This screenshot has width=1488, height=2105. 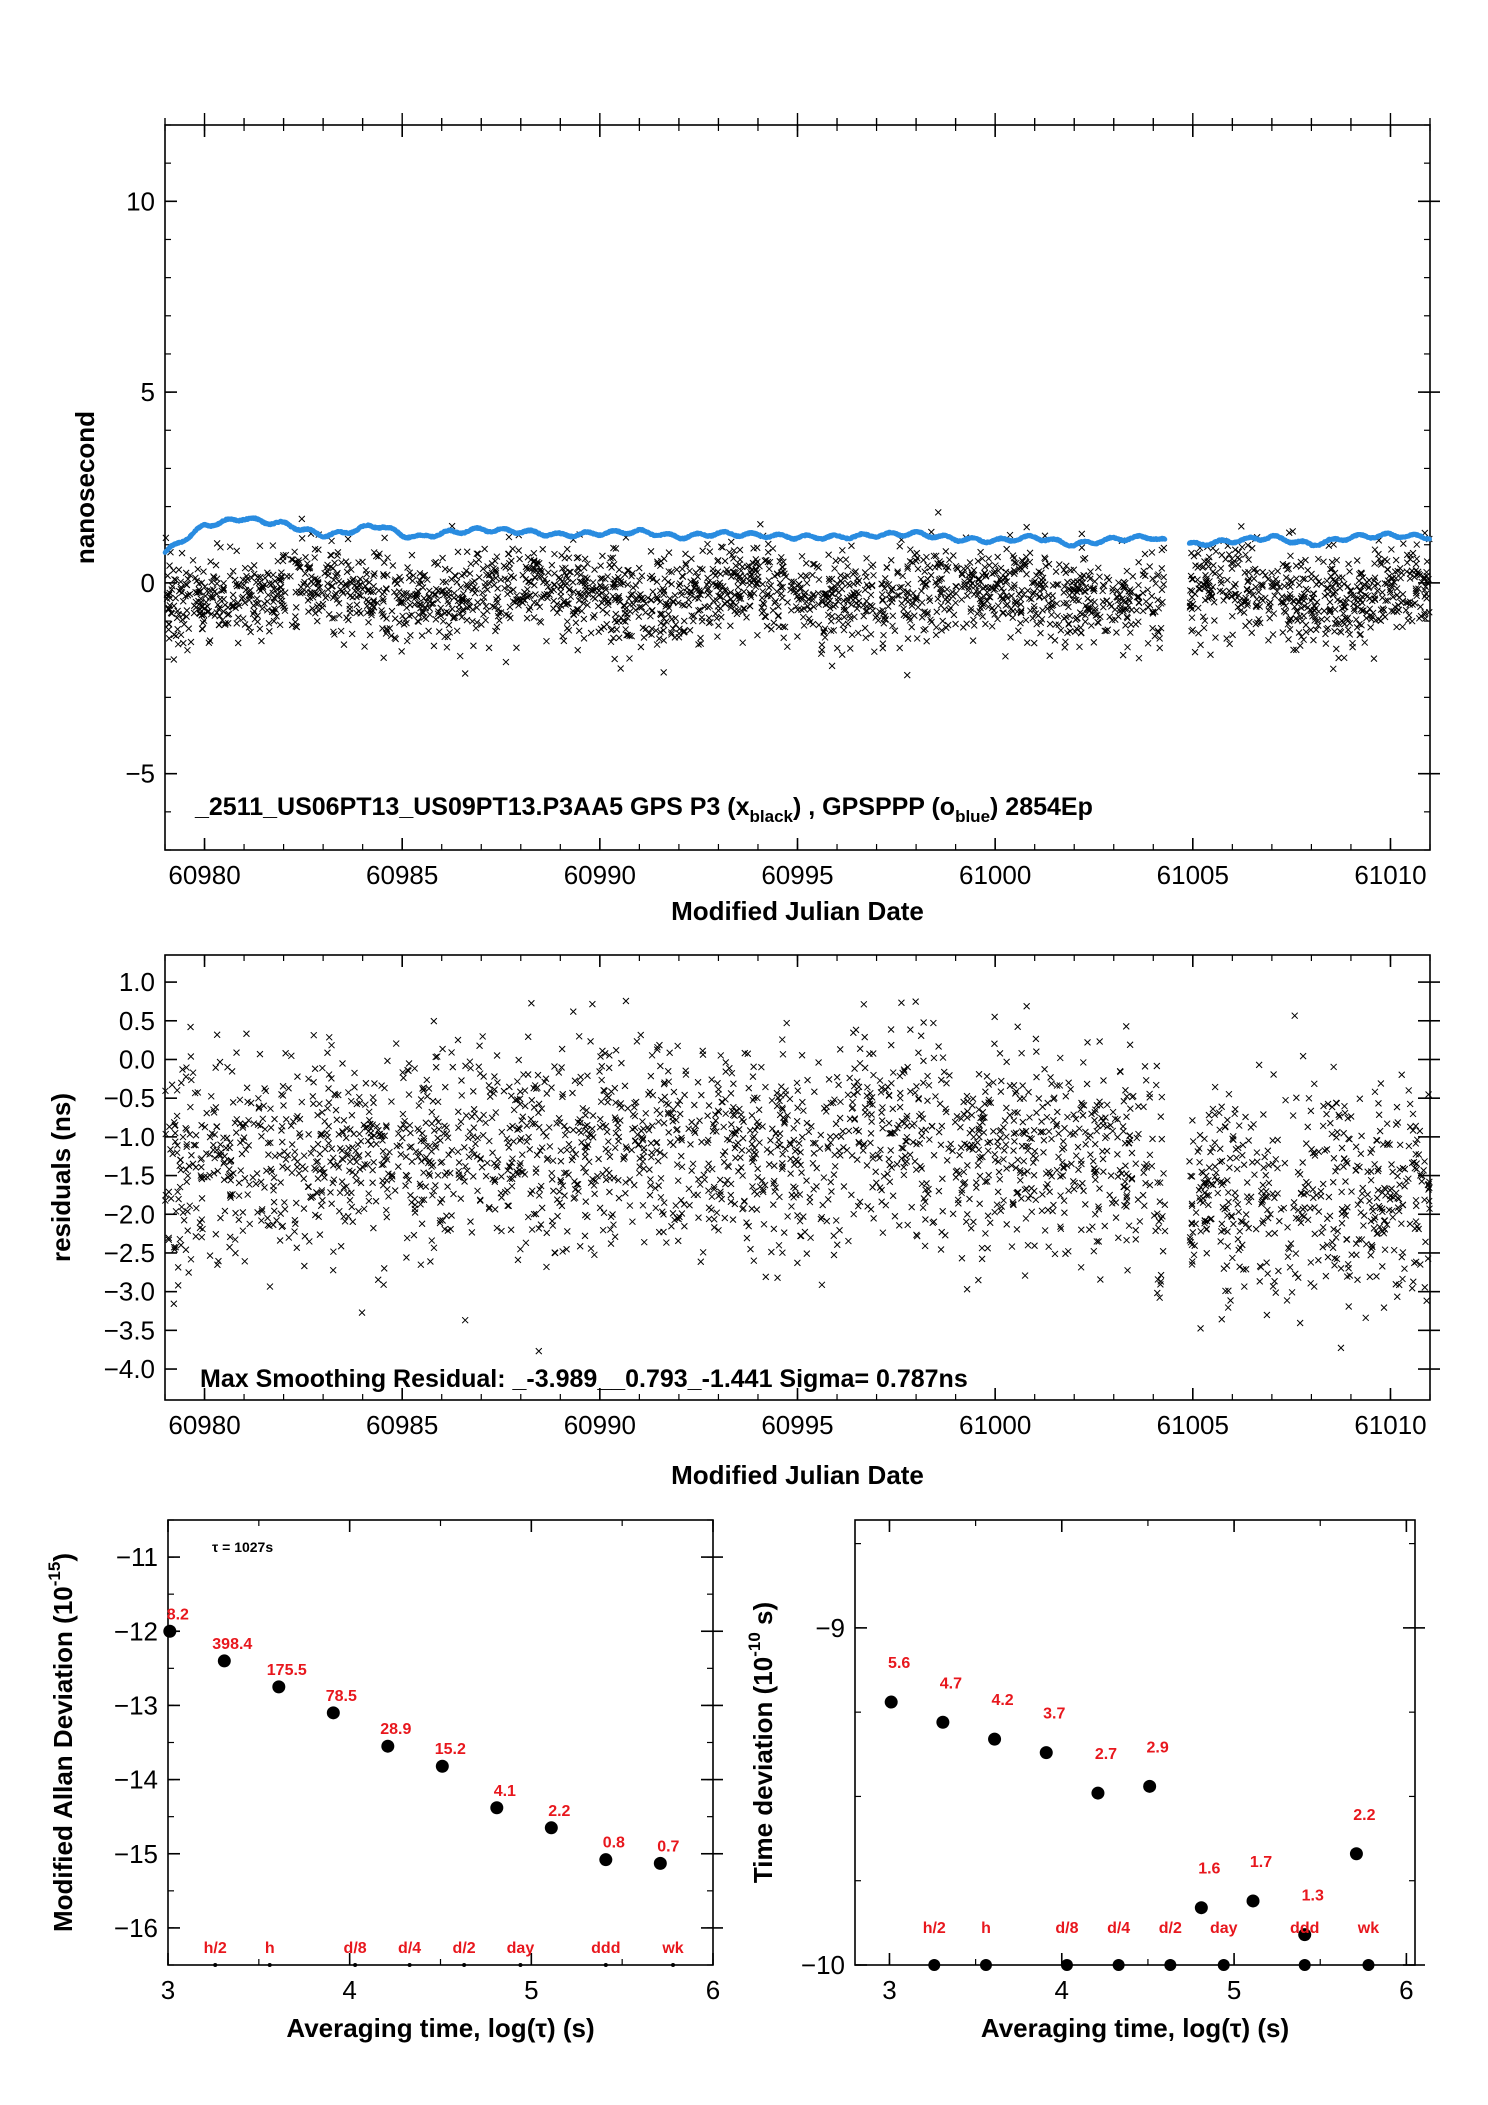 I want to click on x-tick-label: 60990, so click(x=600, y=875).